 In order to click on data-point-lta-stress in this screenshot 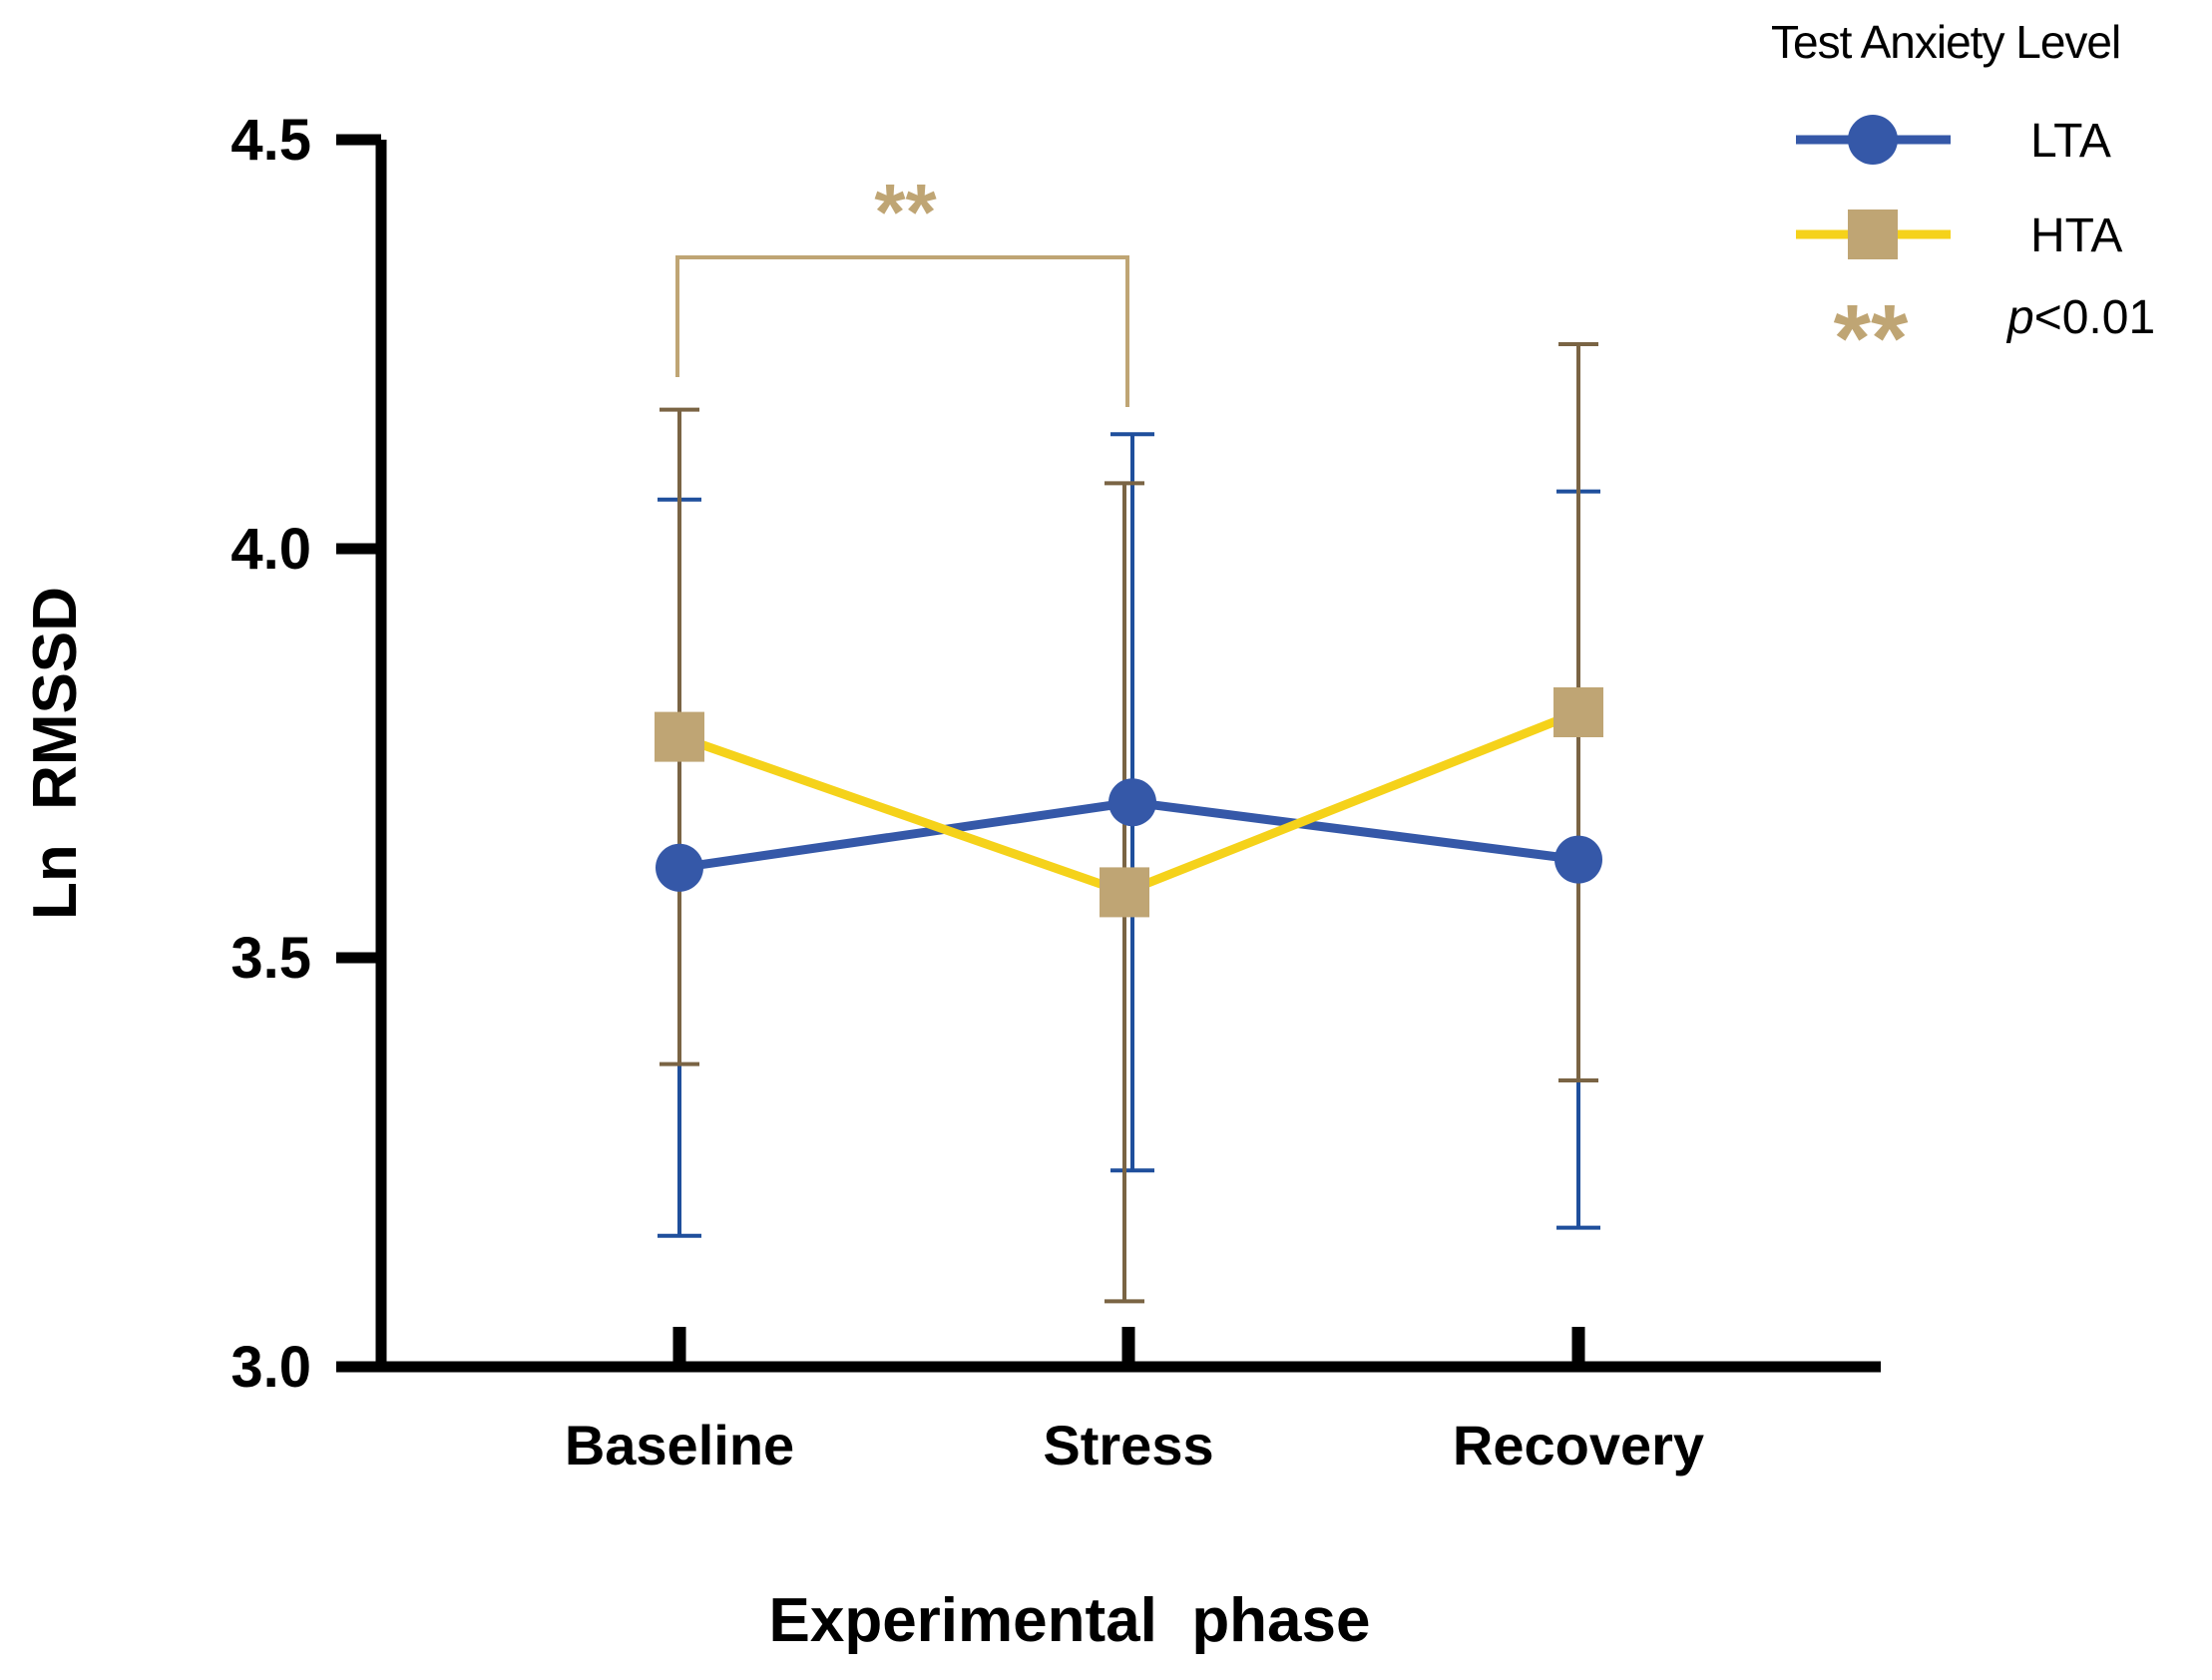, I will do `click(1132, 802)`.